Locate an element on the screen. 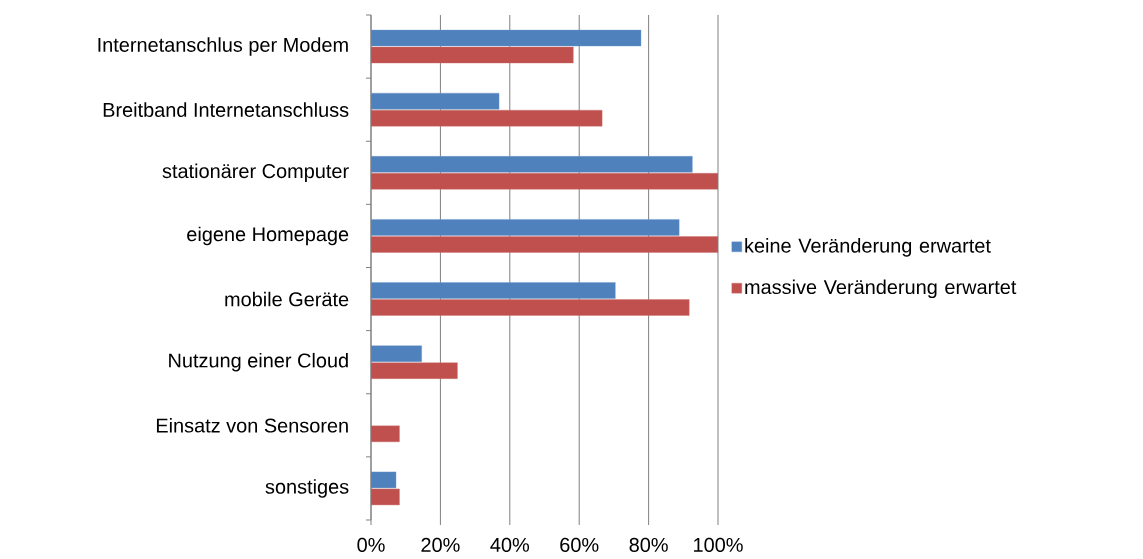 The height and width of the screenshot is (559, 1143). y-tick-label: Internetanschlus per Modem is located at coordinates (223, 47).